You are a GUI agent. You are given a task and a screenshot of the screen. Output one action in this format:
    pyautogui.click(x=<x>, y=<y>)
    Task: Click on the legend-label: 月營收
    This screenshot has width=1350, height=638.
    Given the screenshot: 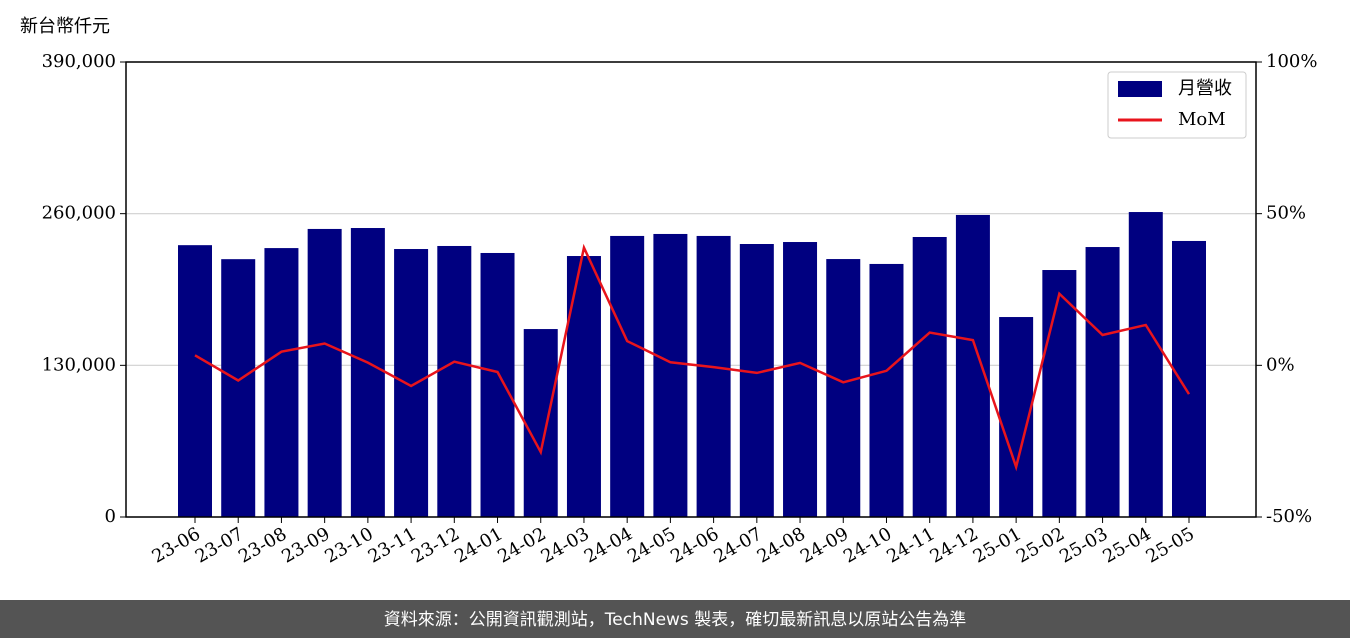 What is the action you would take?
    pyautogui.click(x=1205, y=88)
    